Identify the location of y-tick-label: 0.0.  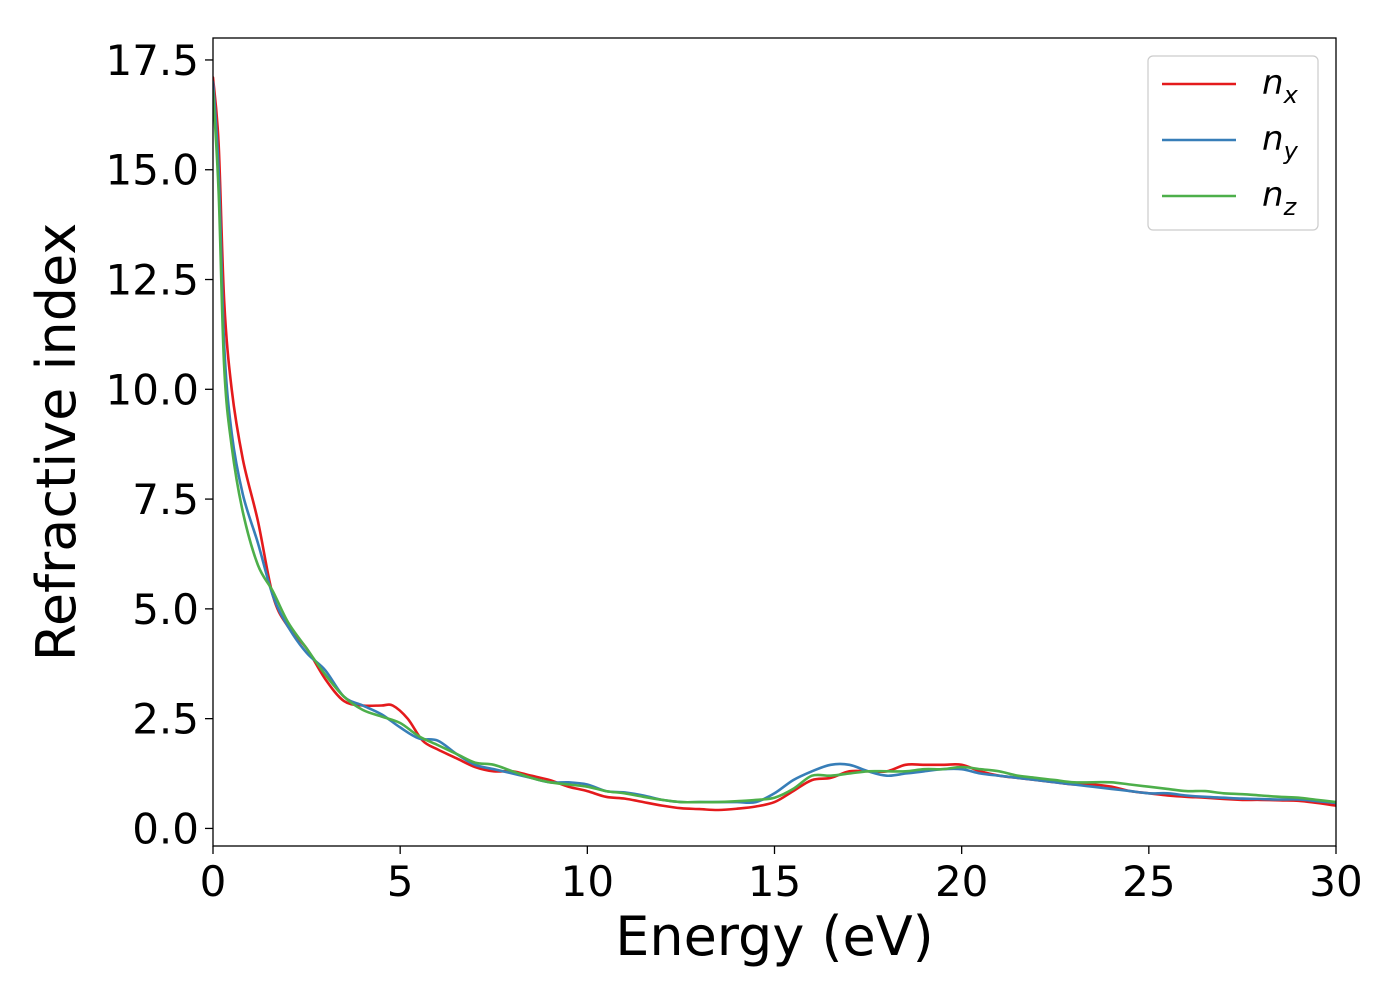
(165, 828).